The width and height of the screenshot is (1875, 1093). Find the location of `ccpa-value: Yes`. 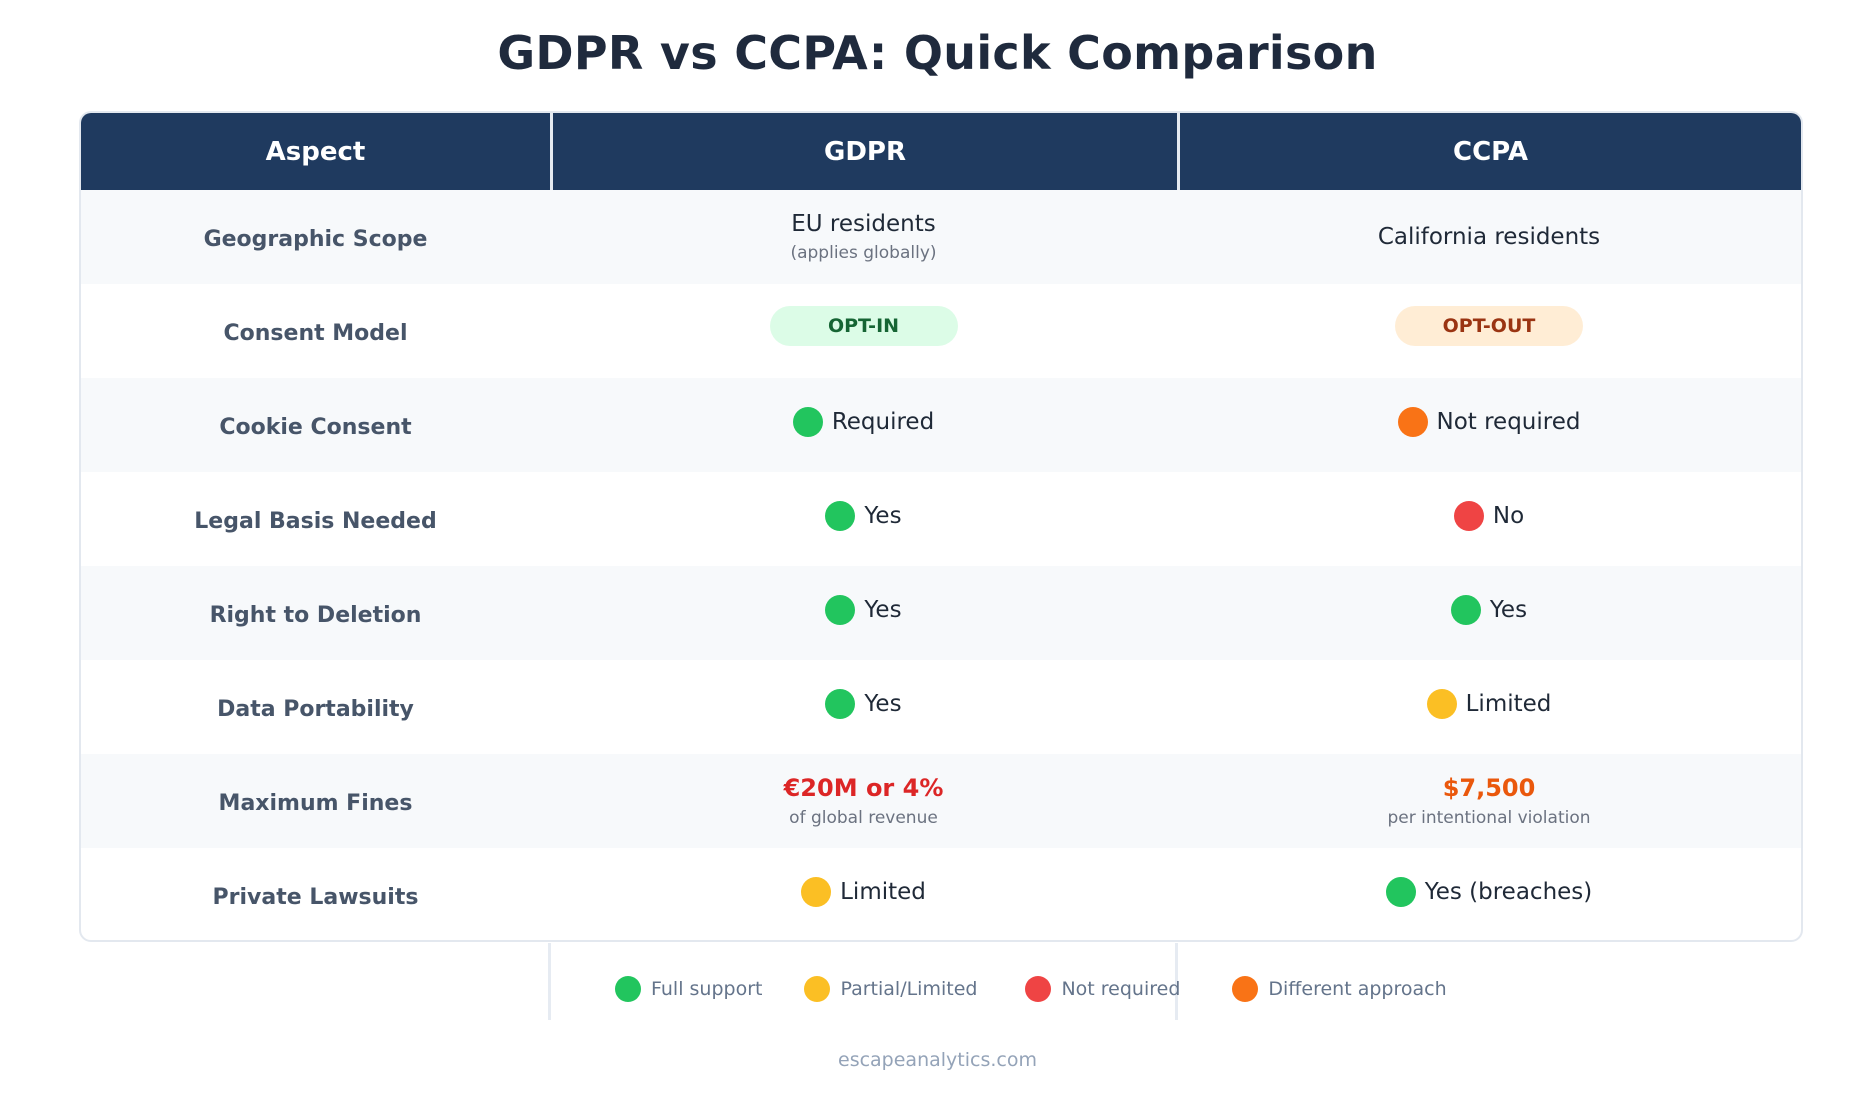

ccpa-value: Yes is located at coordinates (1508, 610).